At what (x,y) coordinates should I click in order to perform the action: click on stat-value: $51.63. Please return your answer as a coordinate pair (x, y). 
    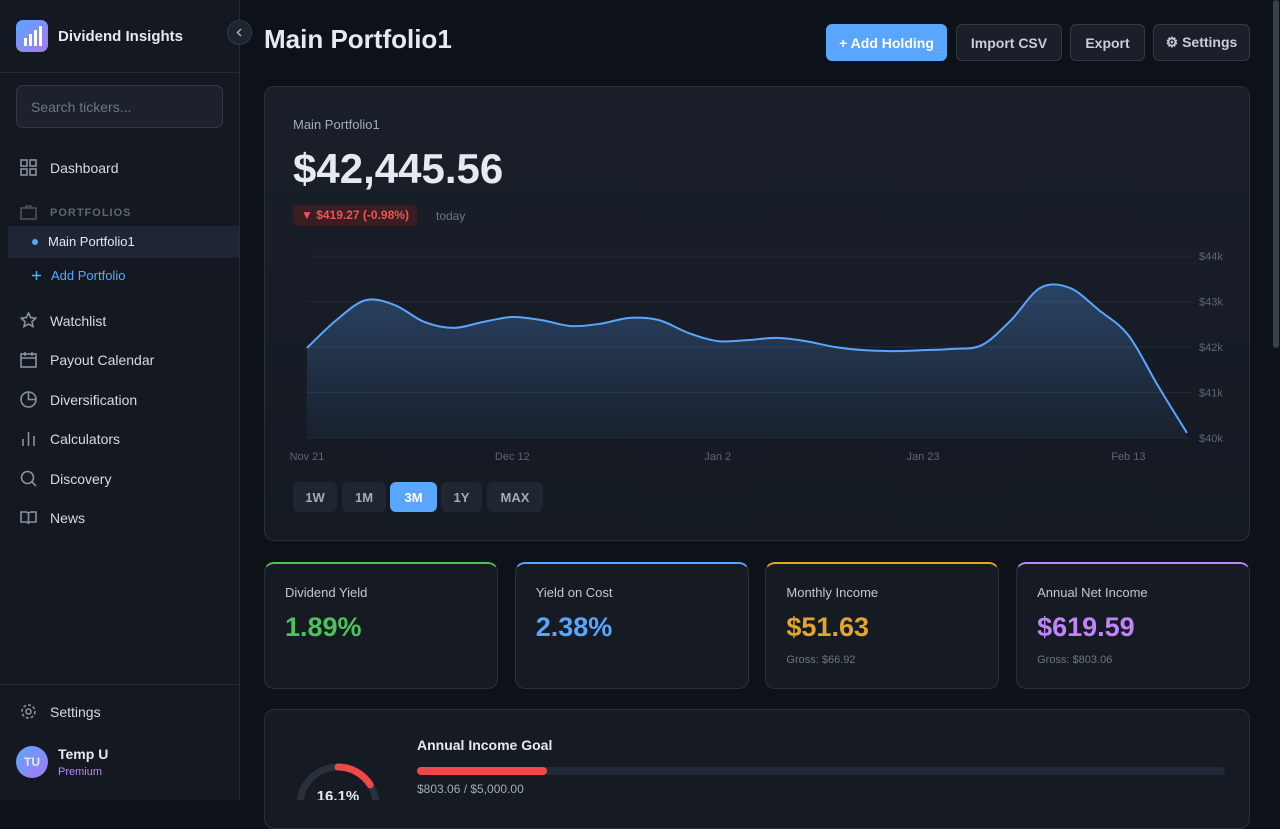
    Looking at the image, I should click on (827, 627).